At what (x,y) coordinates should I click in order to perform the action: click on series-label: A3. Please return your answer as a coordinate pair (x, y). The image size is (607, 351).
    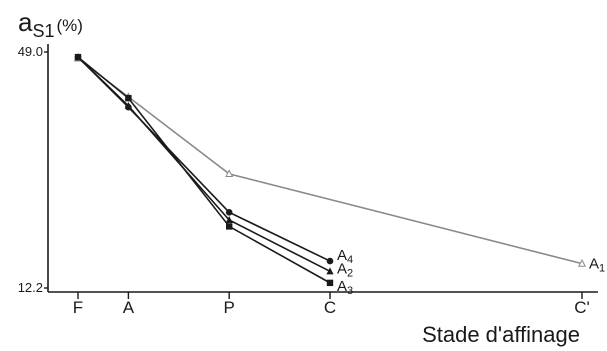
    Looking at the image, I should click on (345, 287).